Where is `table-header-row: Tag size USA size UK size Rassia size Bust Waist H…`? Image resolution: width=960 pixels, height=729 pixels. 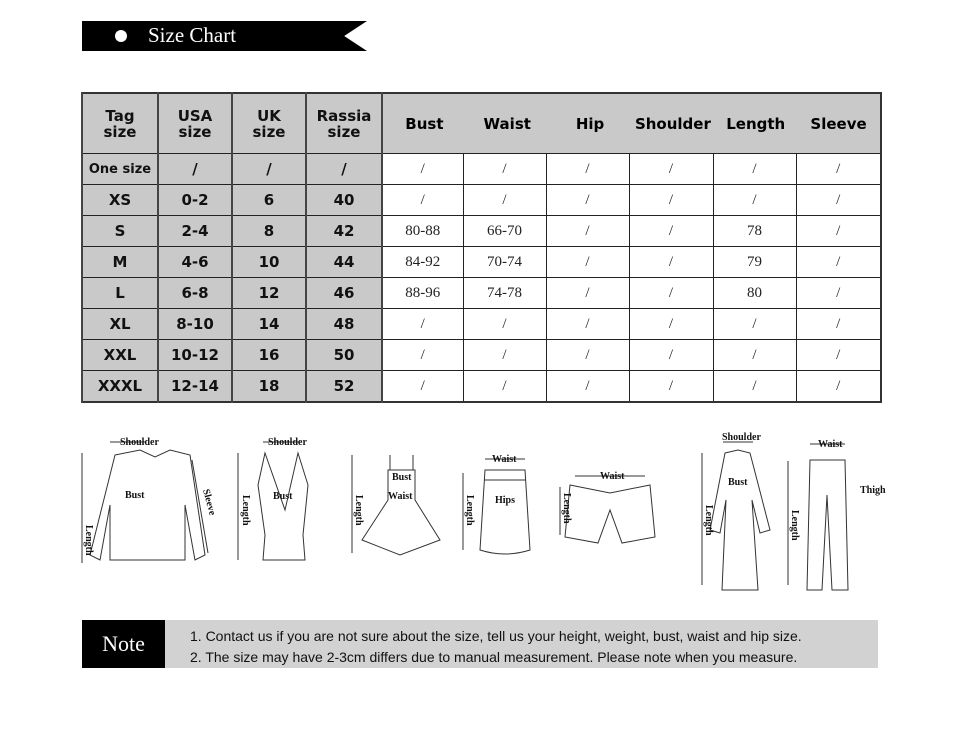 table-header-row: Tag size USA size UK size Rassia size Bust Waist H… is located at coordinates (481, 123).